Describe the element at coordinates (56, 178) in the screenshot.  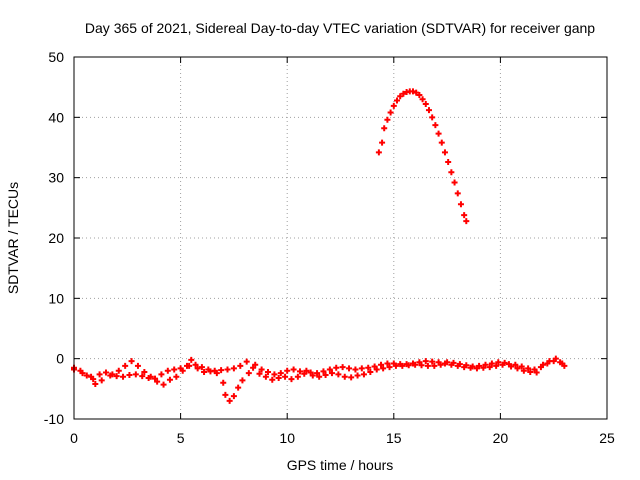
I see `y-tick-label: 30` at that location.